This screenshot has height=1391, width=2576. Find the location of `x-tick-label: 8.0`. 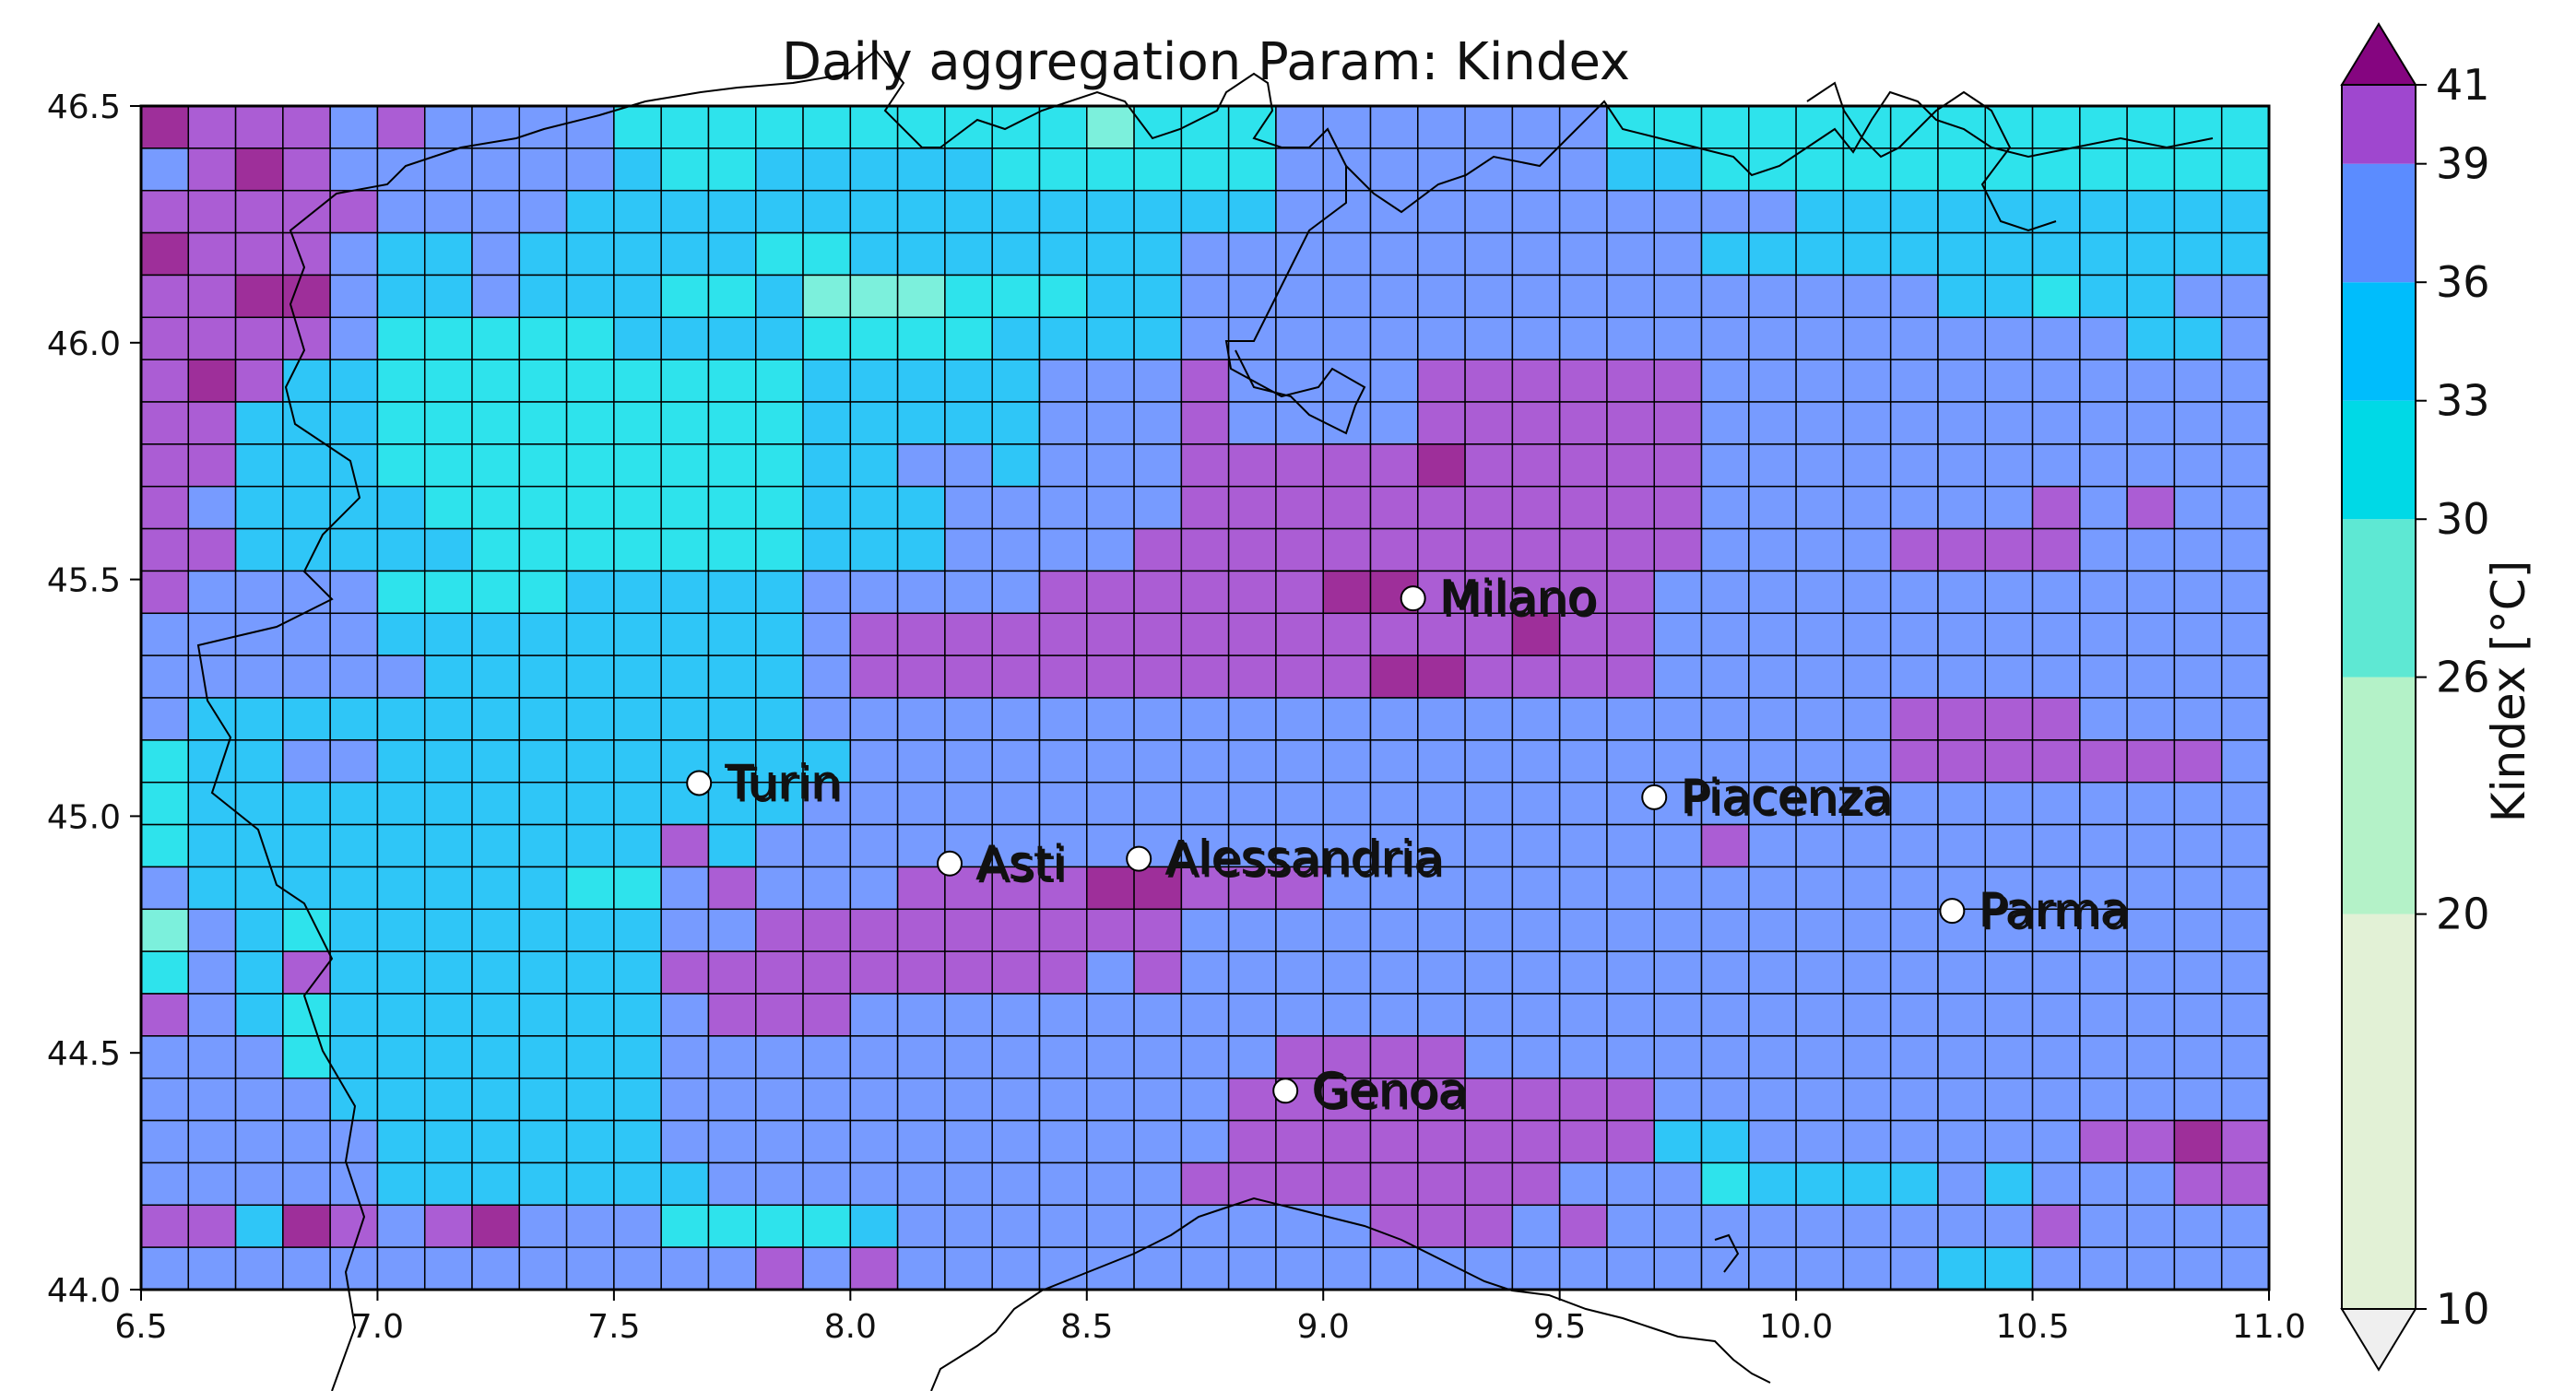

x-tick-label: 8.0 is located at coordinates (850, 1327).